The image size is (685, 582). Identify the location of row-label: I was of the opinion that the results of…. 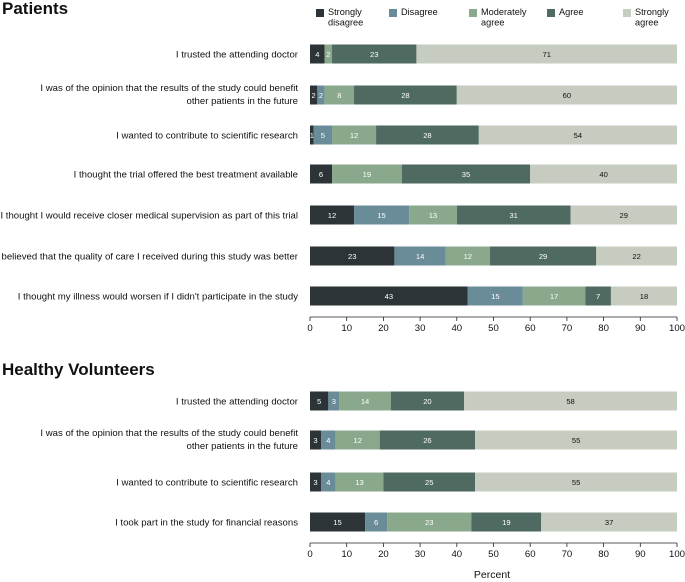
(169, 95).